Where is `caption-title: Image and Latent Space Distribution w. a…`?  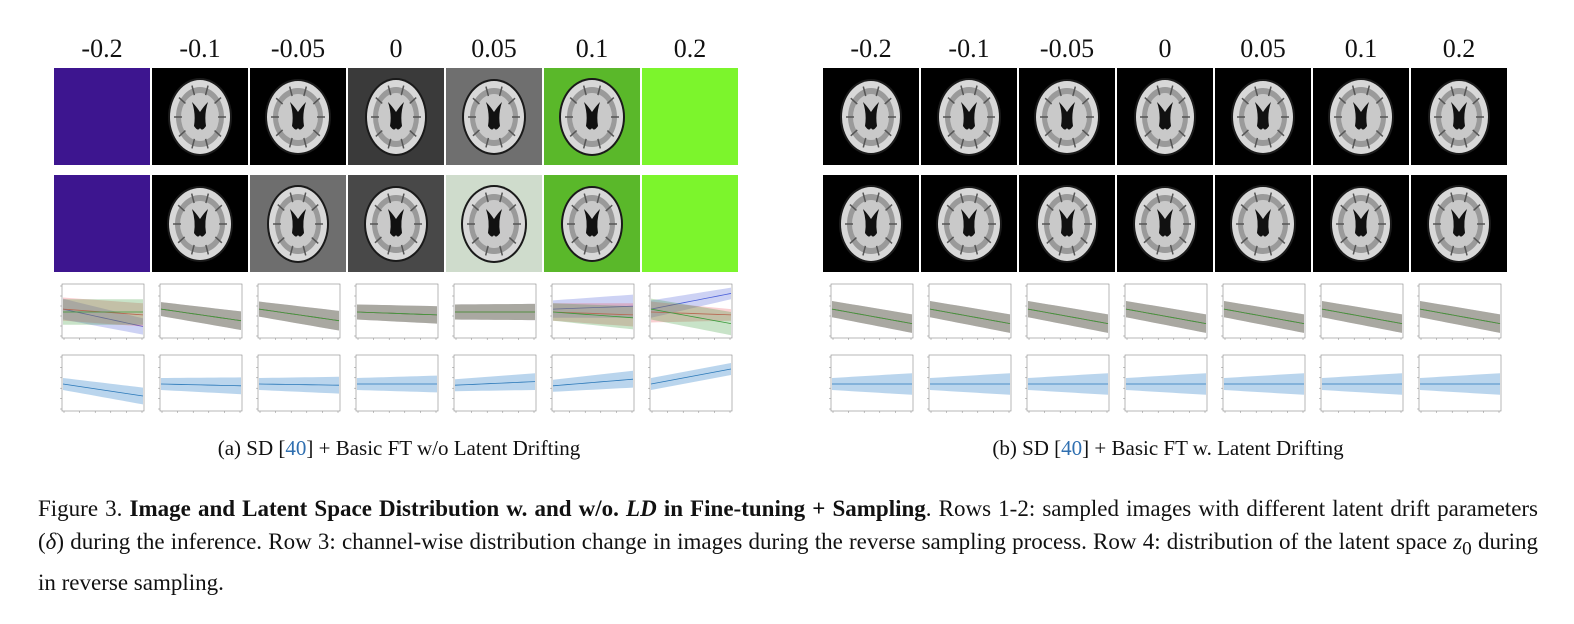
caption-title: Image and Latent Space Distribution w. a… is located at coordinates (527, 508).